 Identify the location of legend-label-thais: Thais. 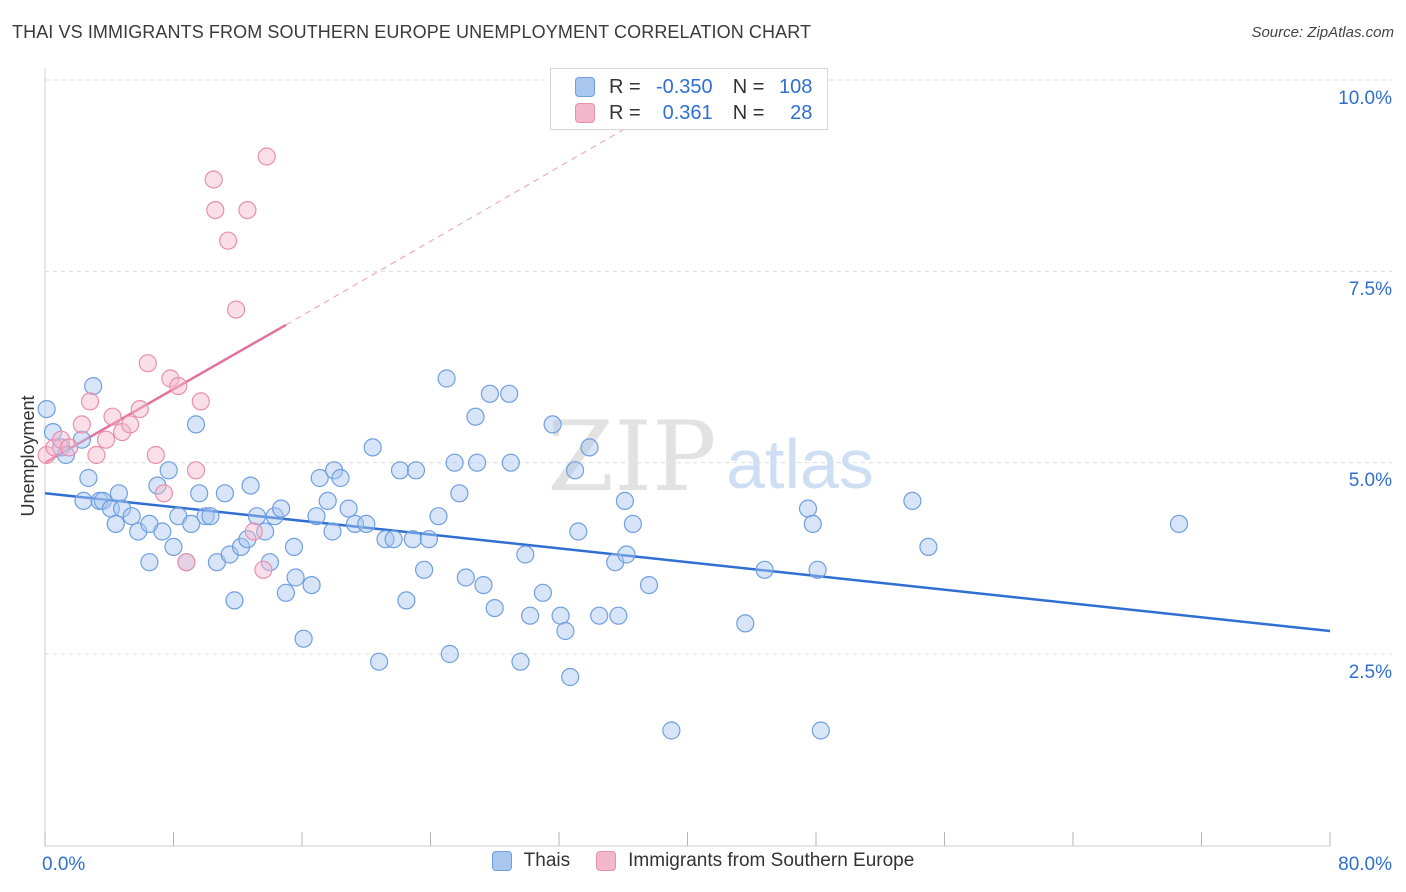
(547, 860).